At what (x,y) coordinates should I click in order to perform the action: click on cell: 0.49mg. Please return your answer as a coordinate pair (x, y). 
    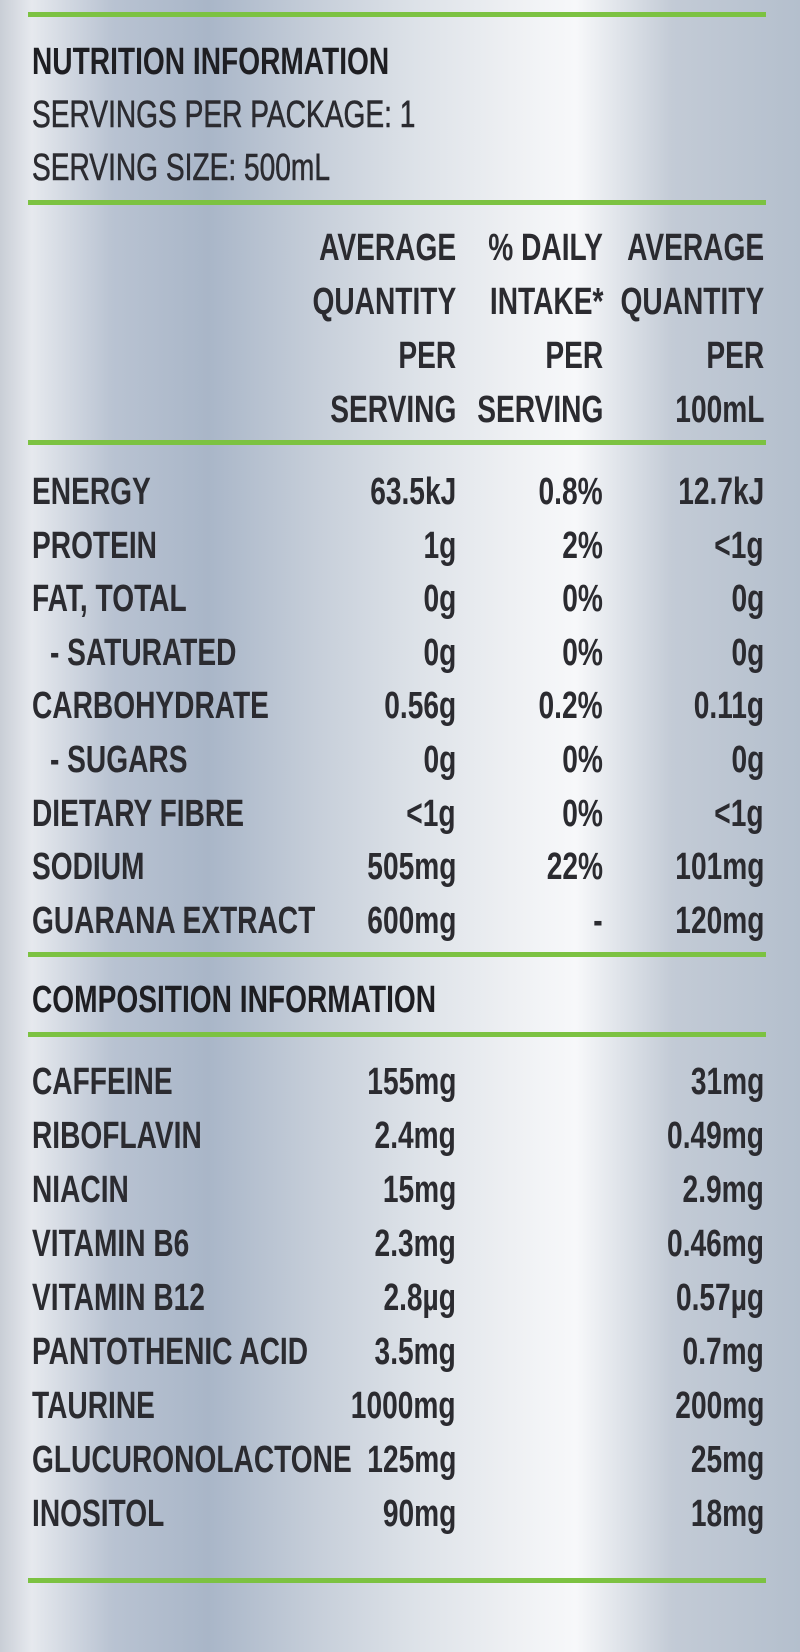
    Looking at the image, I should click on (715, 1136).